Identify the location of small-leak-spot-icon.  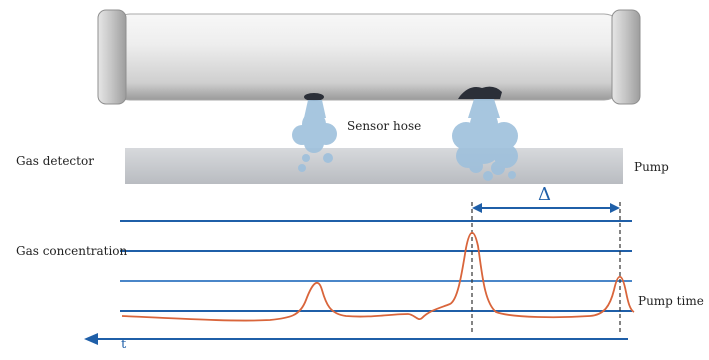
(314, 97).